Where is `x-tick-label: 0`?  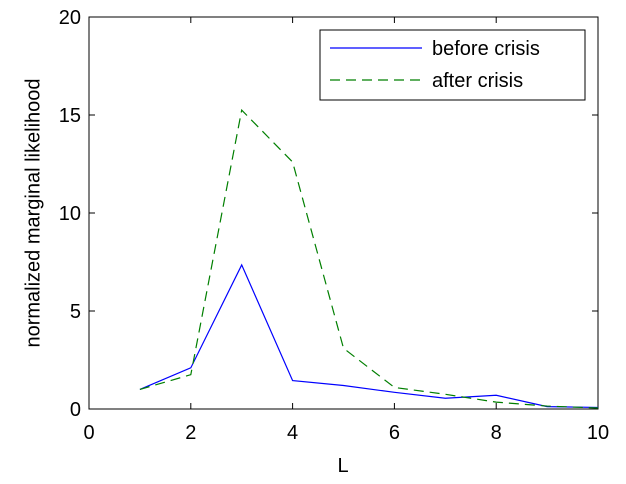
x-tick-label: 0 is located at coordinates (88, 433).